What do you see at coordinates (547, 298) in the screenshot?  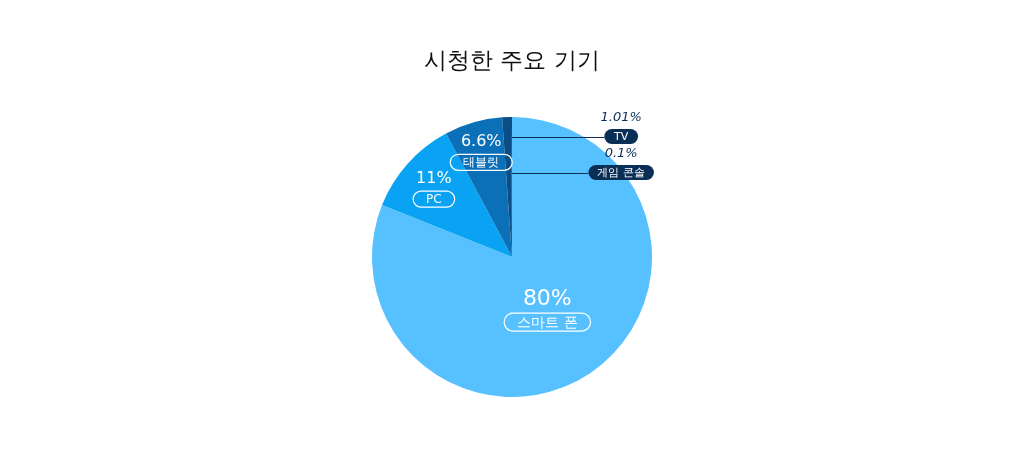 I see `data-label: 80%` at bounding box center [547, 298].